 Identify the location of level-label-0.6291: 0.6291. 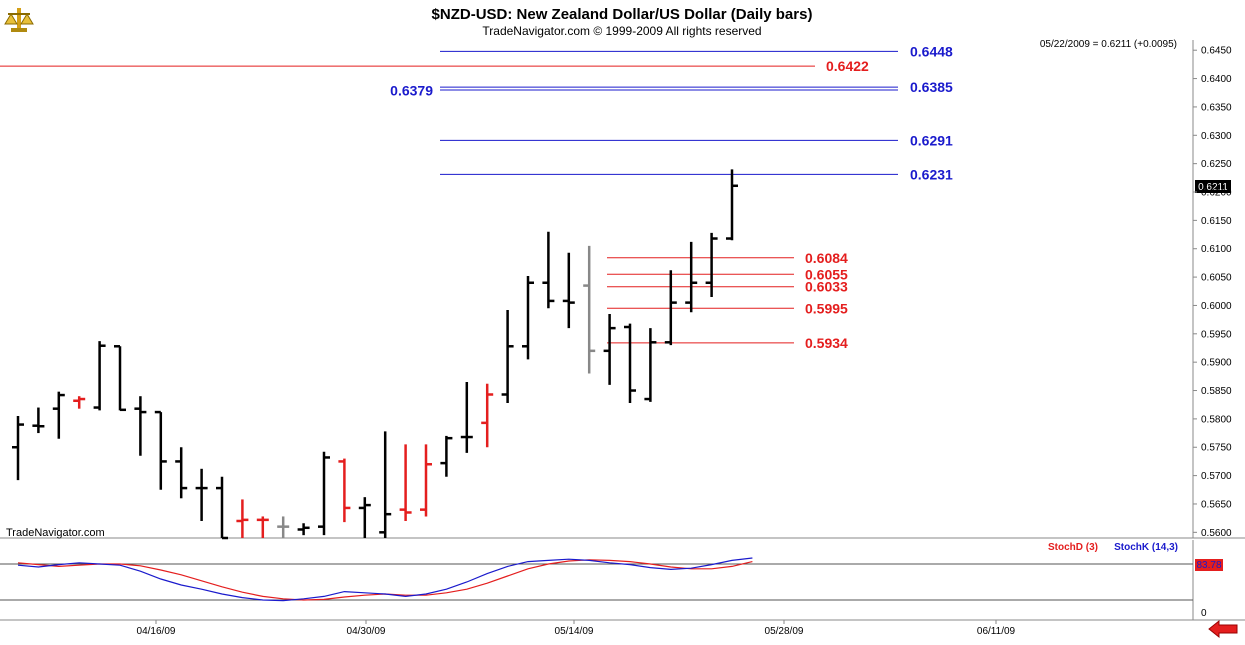
(931, 140).